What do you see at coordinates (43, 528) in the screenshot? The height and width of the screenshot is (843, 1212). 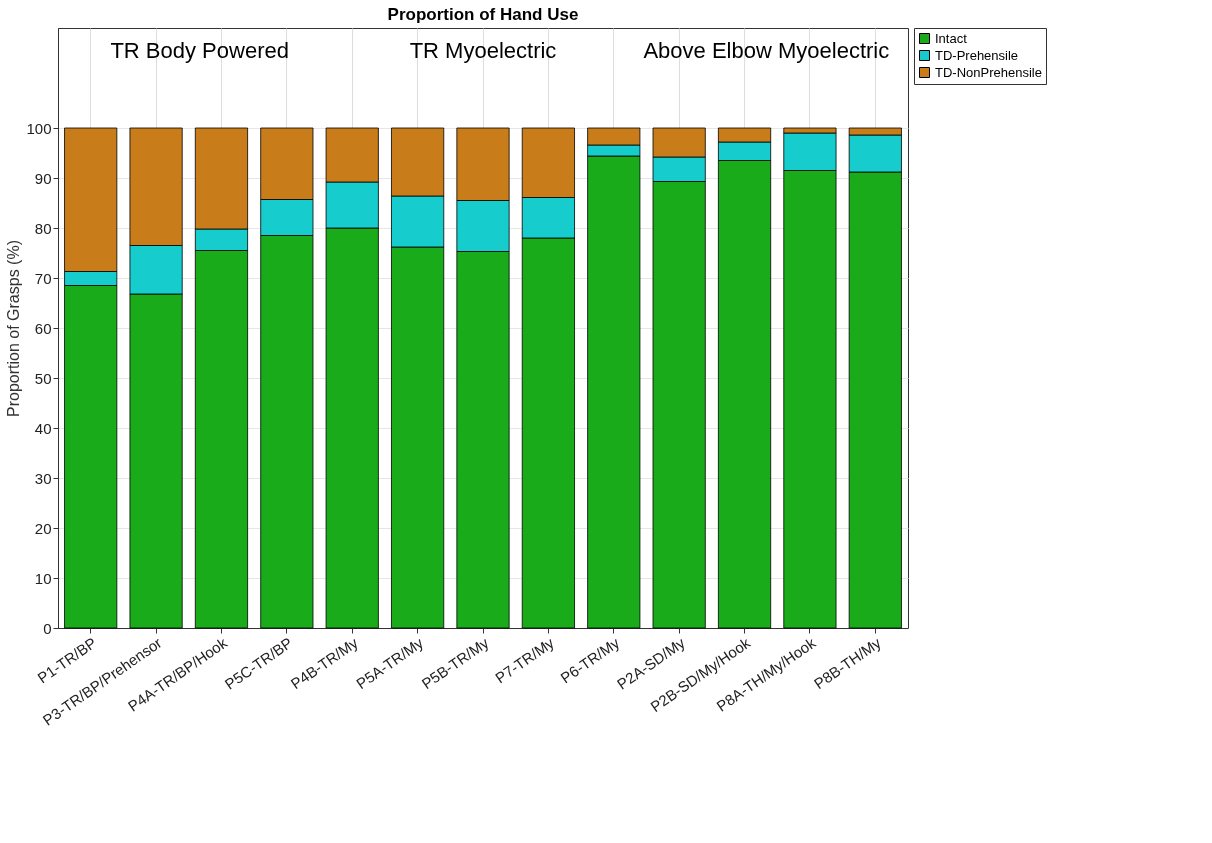 I see `y-tick-label: 20` at bounding box center [43, 528].